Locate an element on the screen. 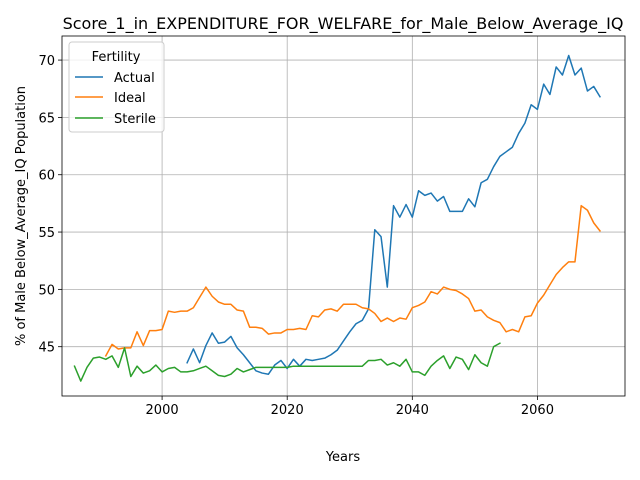  y-tick-label: 45 is located at coordinates (46, 348).